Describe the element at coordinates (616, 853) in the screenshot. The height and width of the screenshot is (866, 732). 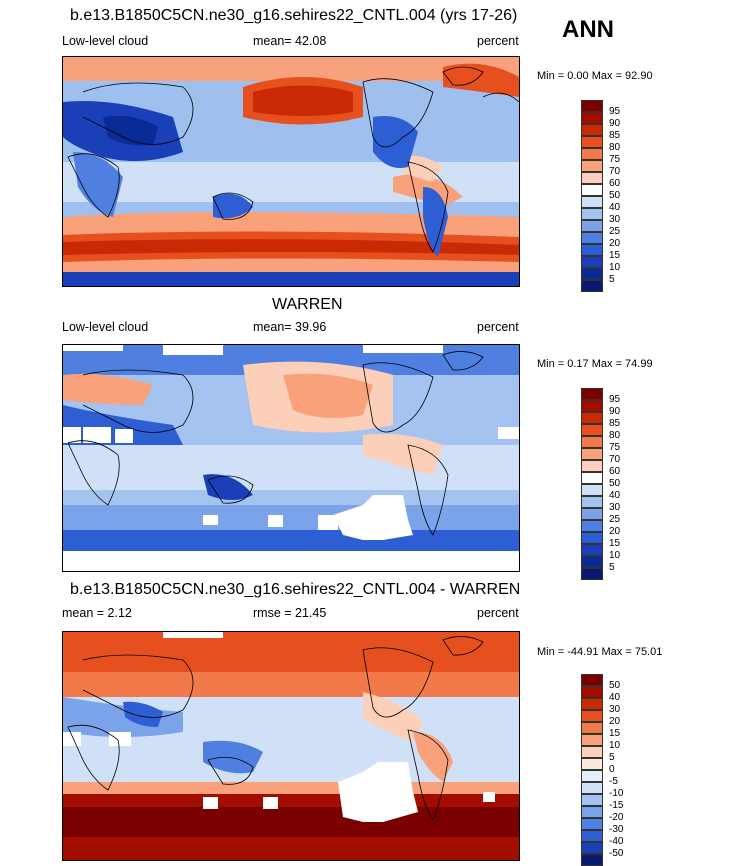
I see `colorbar-label: -50` at that location.